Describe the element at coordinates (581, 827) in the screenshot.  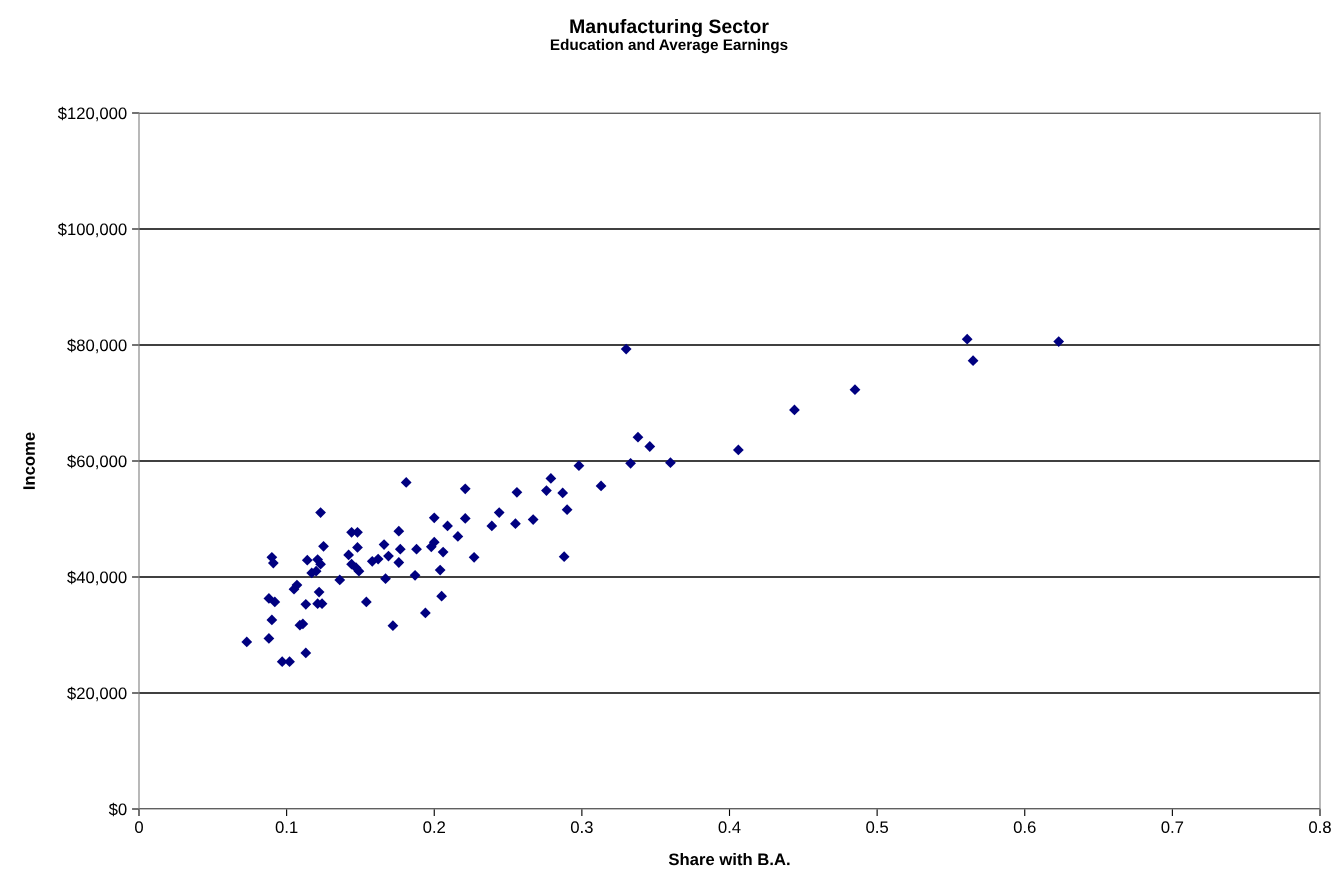
I see `x-tick-label: 0.3` at that location.